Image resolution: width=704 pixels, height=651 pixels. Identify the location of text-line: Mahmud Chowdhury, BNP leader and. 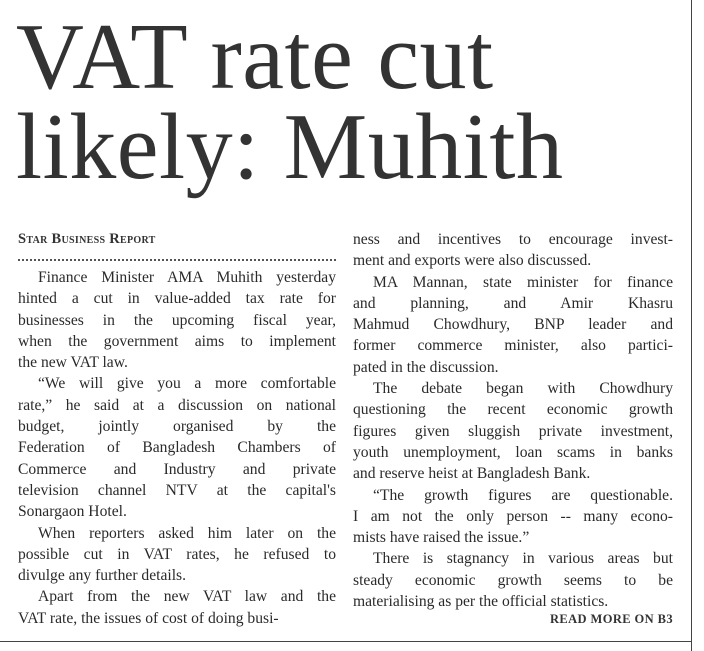
(513, 325).